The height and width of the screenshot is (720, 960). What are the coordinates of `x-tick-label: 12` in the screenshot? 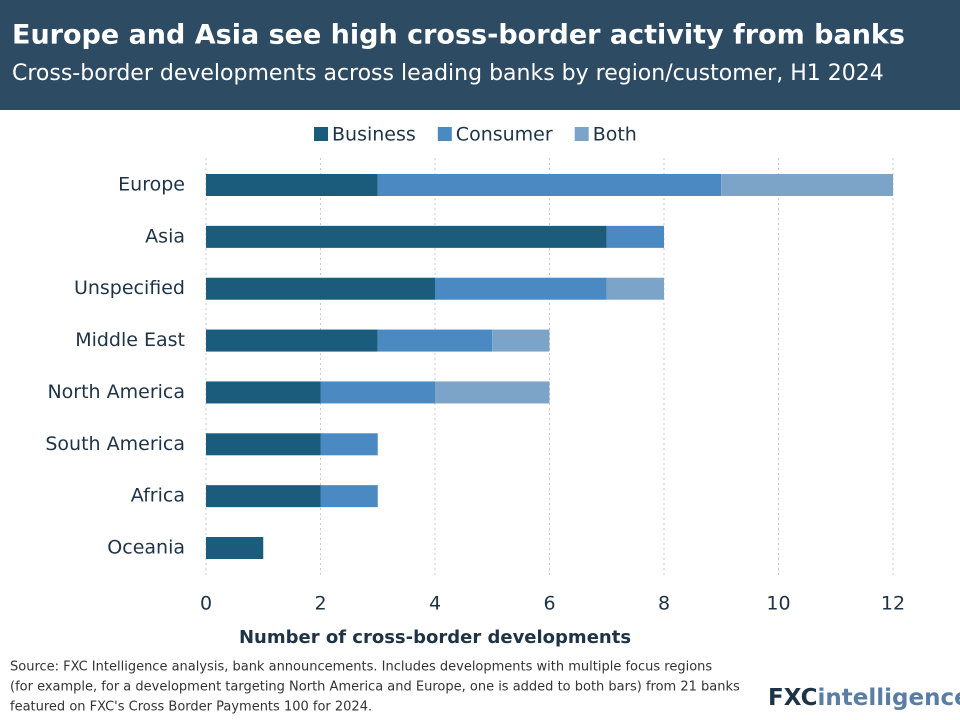 It's located at (893, 604).